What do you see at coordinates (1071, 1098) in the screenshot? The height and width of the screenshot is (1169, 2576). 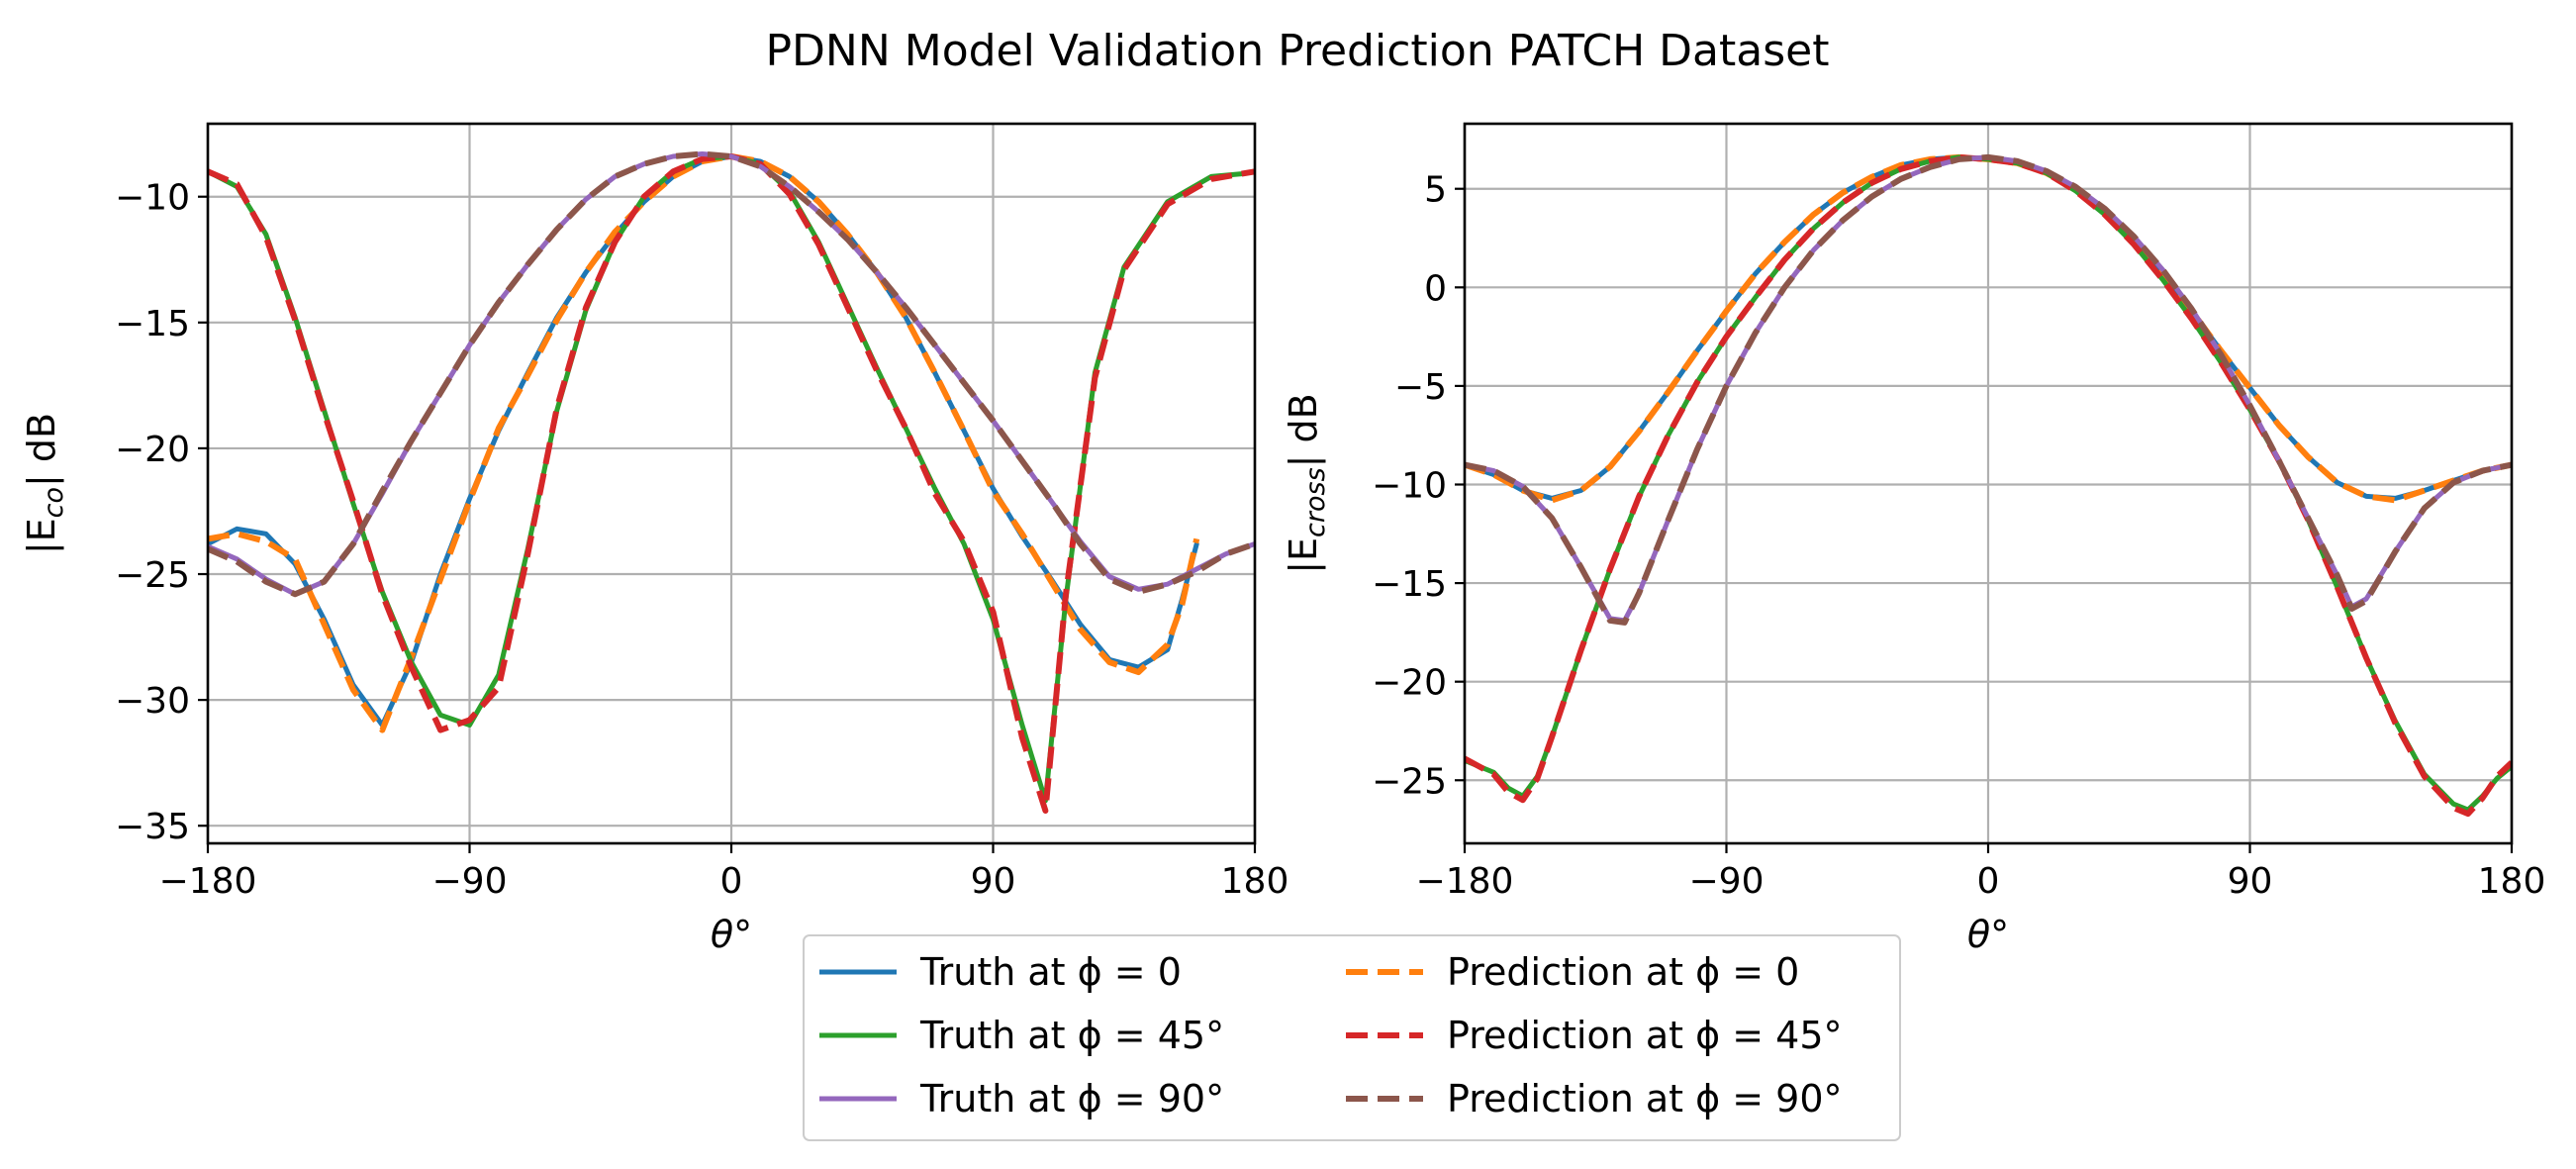 I see `legend-label-4: Truth at ϕ = 90°` at bounding box center [1071, 1098].